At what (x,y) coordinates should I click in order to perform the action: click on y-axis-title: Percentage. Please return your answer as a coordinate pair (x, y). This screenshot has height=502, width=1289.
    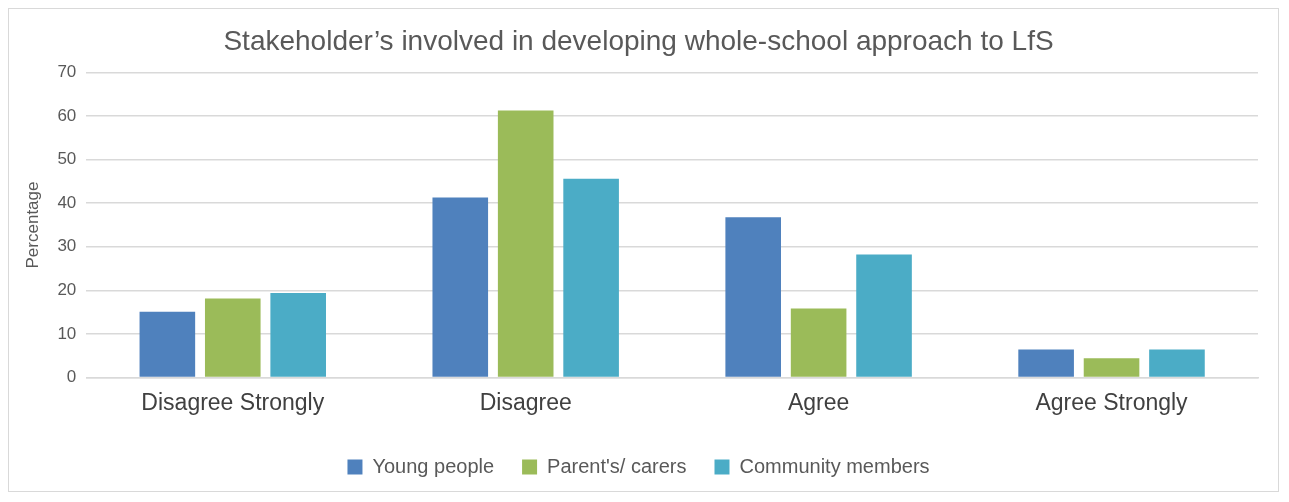
    Looking at the image, I should click on (32, 225).